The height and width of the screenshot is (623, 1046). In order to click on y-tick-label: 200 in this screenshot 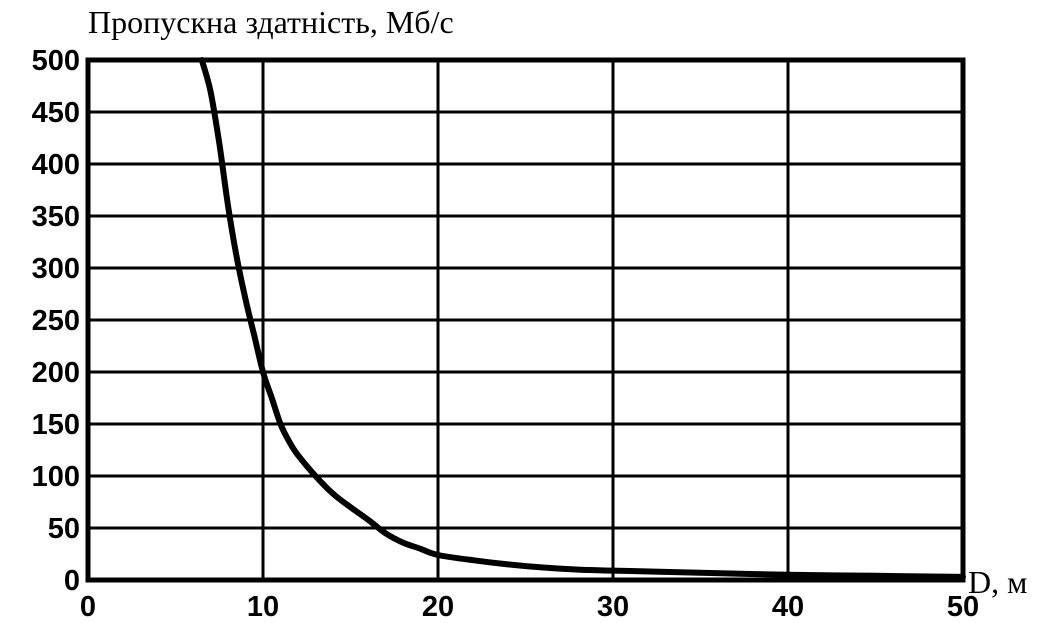, I will do `click(56, 373)`.